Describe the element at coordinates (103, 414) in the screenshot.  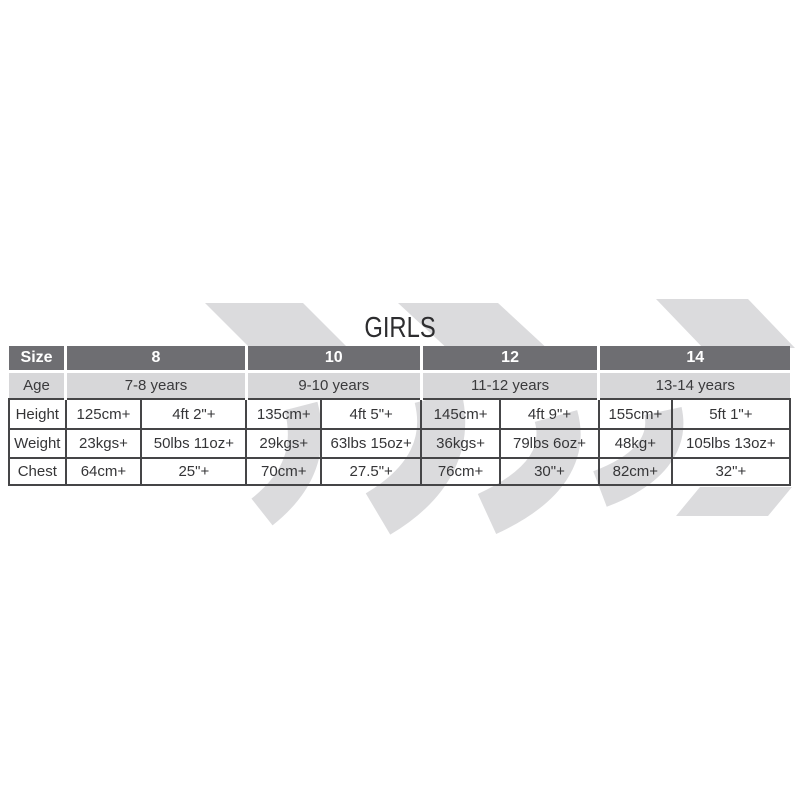
I see `height-cm-value-size-8: 125cm+` at that location.